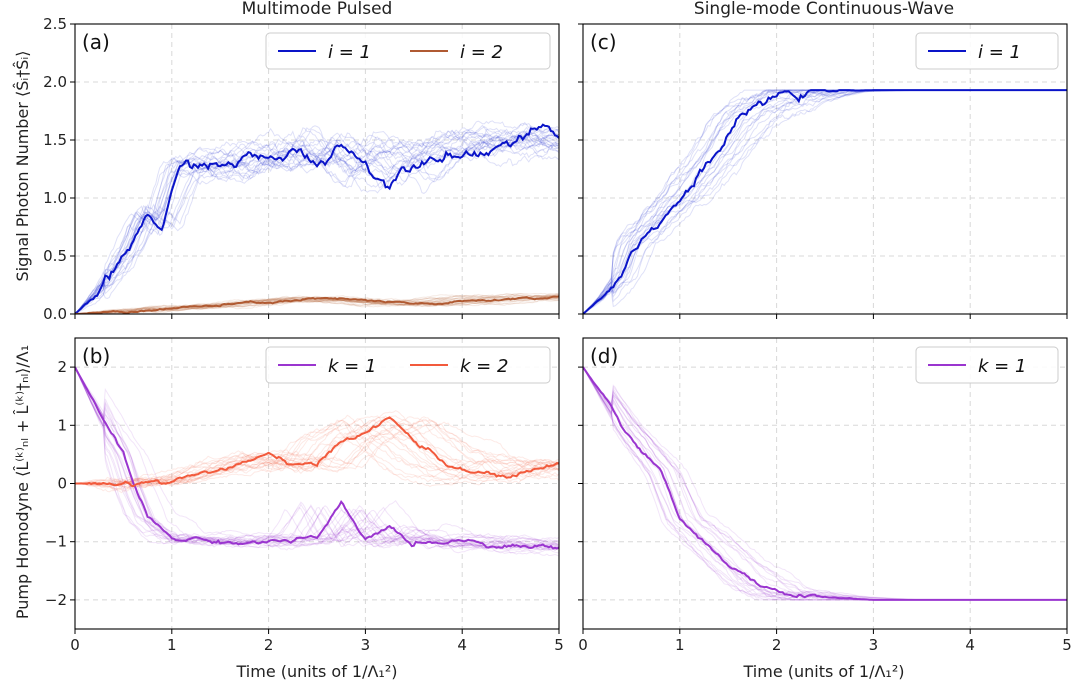 This screenshot has width=1077, height=688. Describe the element at coordinates (317, 671) in the screenshot. I see `xlabel-time-left: Time (units of 1/Λ₁²)` at that location.